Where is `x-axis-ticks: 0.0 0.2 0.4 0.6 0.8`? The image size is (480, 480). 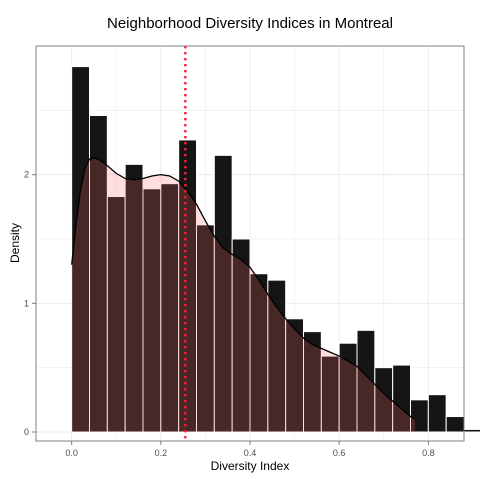 x-axis-ticks: 0.0 0.2 0.4 0.6 0.8 is located at coordinates (250, 449).